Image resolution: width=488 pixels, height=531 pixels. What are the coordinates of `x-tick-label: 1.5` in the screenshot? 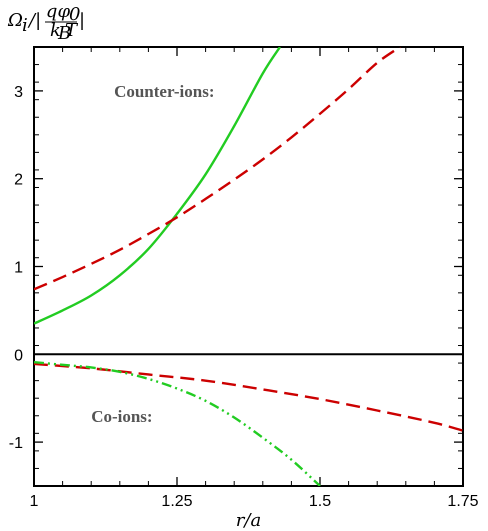 It's located at (320, 501).